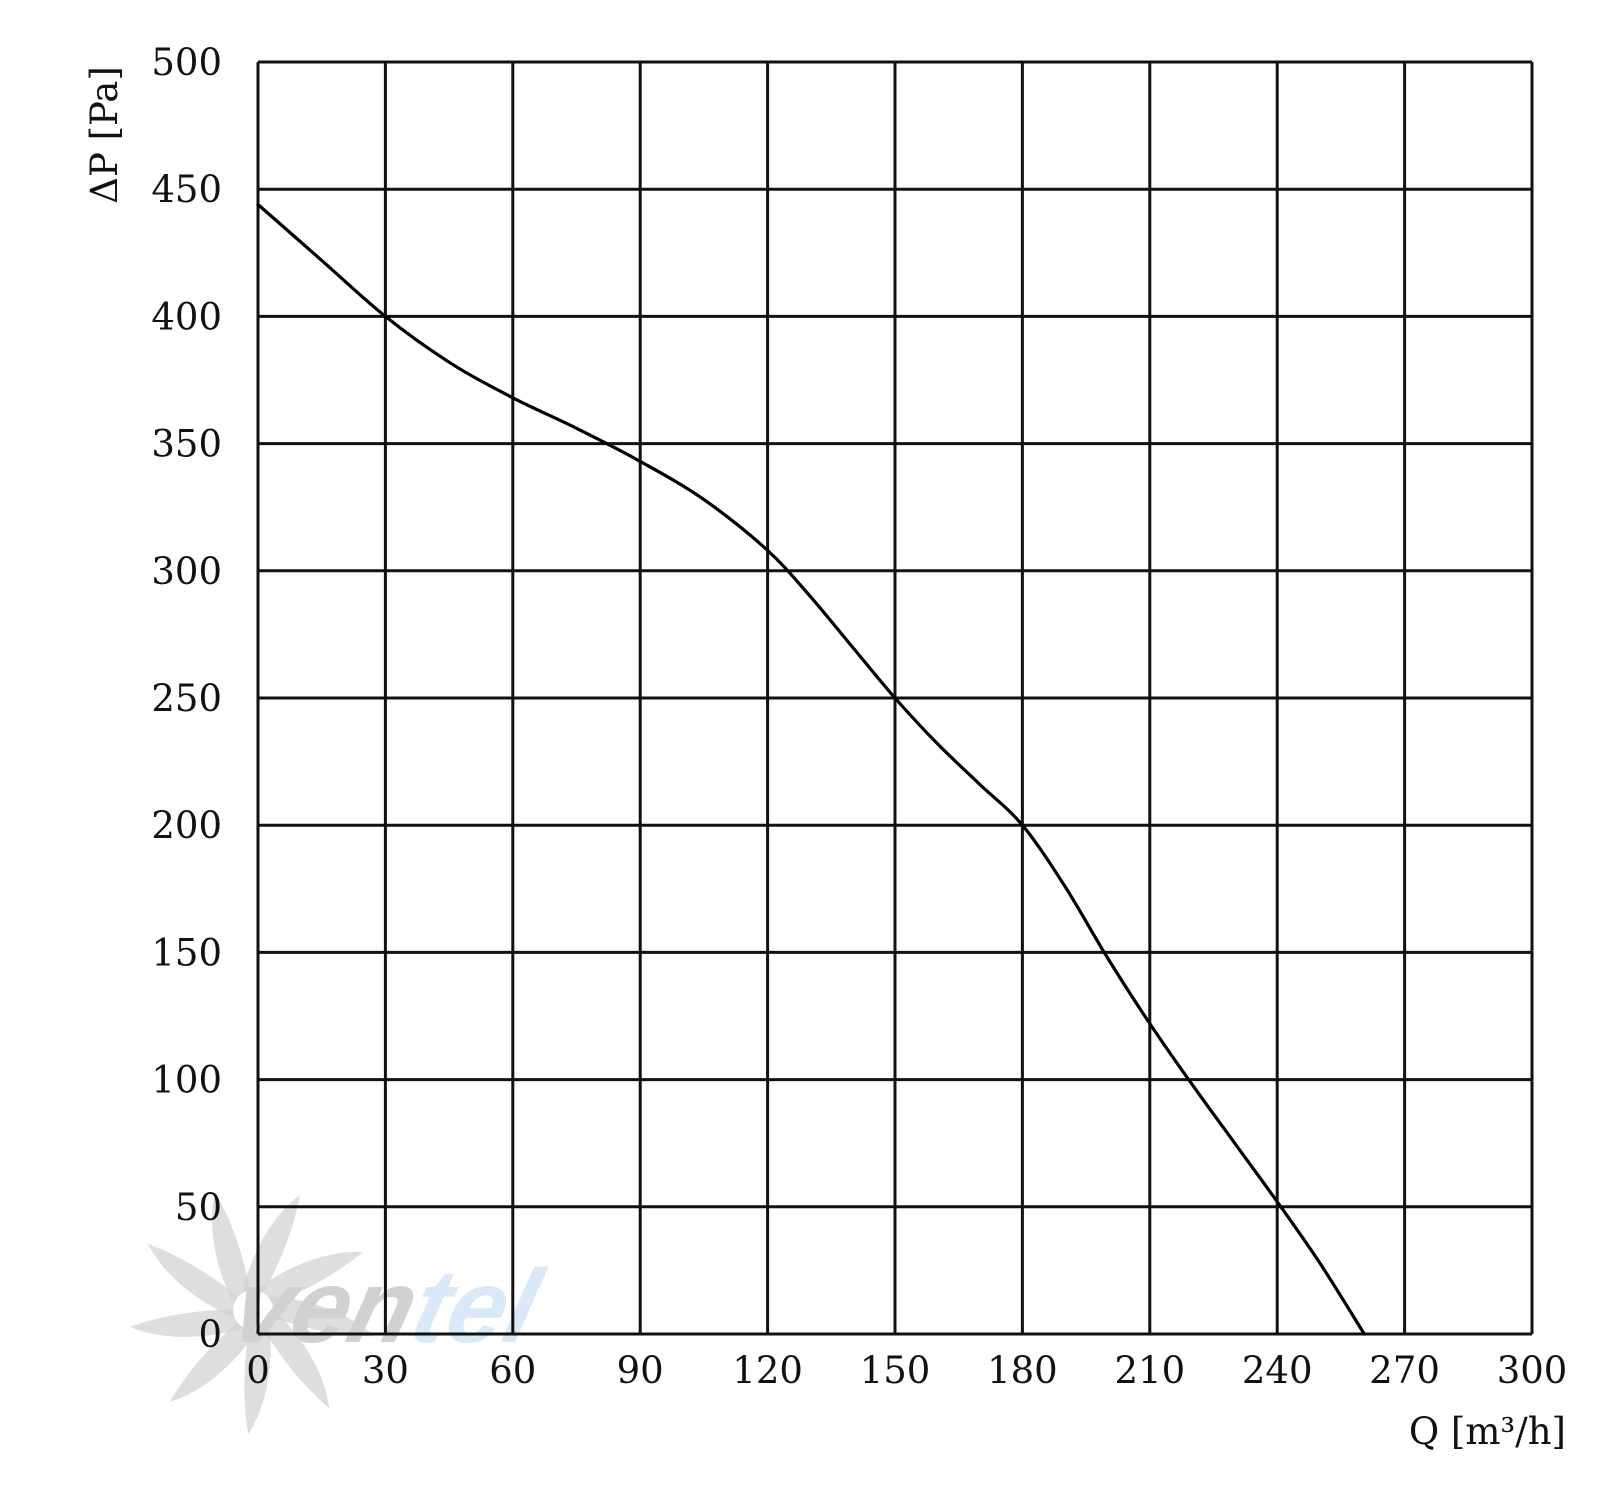 The width and height of the screenshot is (1612, 1508). I want to click on x-tick-label: 0, so click(258, 1370).